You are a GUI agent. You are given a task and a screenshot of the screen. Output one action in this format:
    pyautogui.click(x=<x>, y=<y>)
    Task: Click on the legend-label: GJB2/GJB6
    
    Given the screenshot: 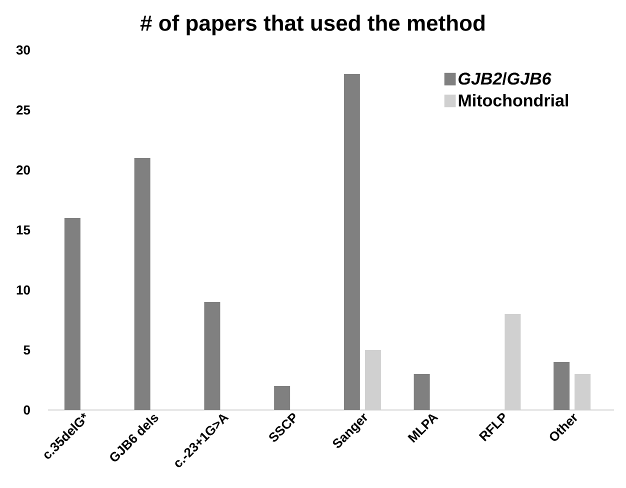 What is the action you would take?
    pyautogui.click(x=505, y=78)
    